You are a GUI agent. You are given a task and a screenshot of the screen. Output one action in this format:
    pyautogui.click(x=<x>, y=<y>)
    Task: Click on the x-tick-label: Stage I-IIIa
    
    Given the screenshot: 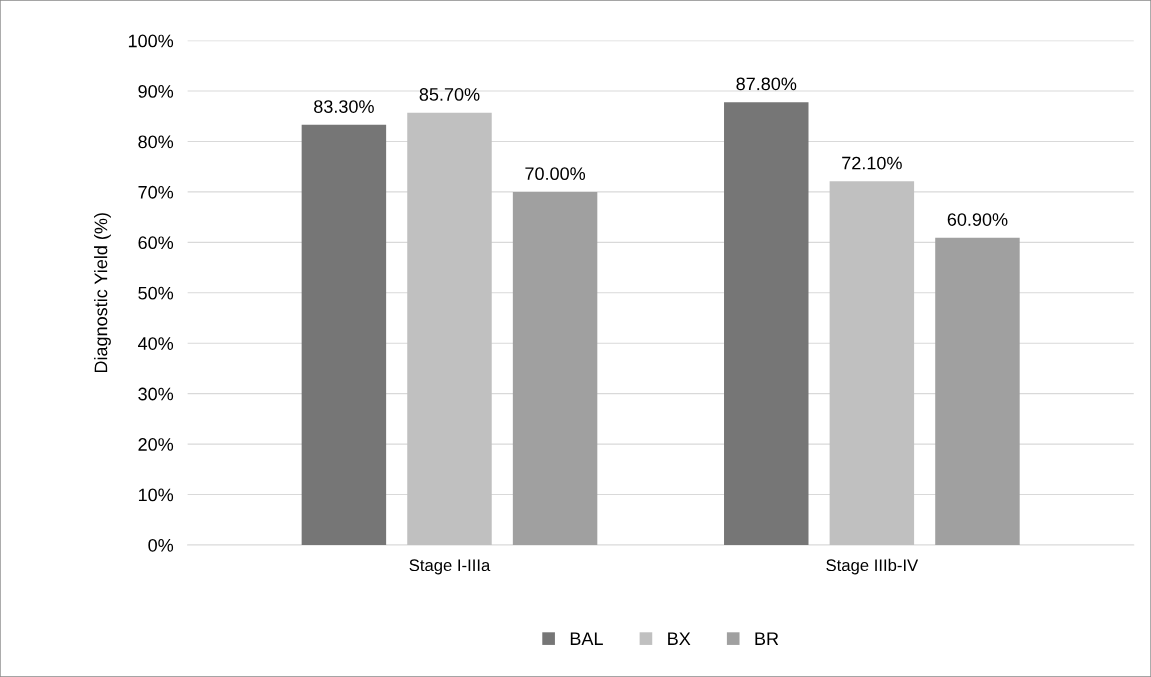 What is the action you would take?
    pyautogui.click(x=450, y=567)
    